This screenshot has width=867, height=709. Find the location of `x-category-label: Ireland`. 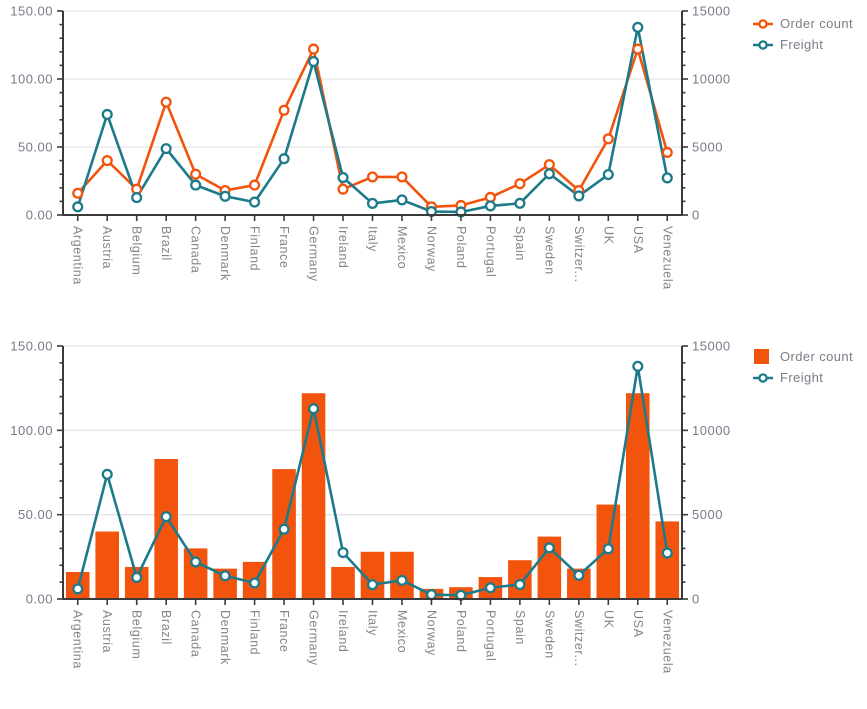

x-category-label: Ireland is located at coordinates (343, 247).